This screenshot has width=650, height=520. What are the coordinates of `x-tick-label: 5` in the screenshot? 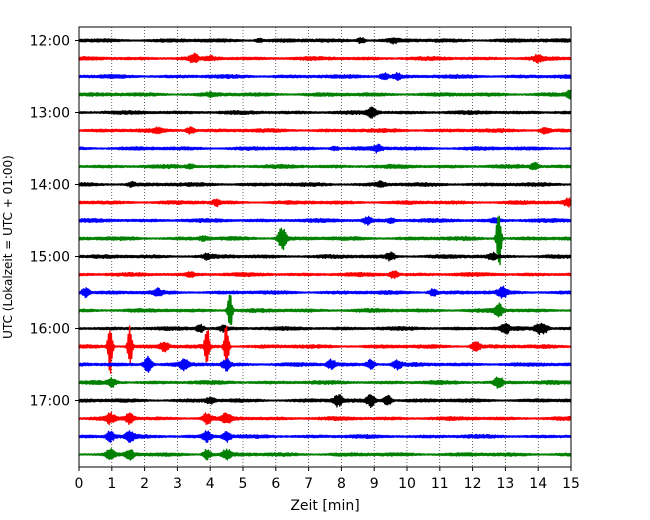 It's located at (243, 484).